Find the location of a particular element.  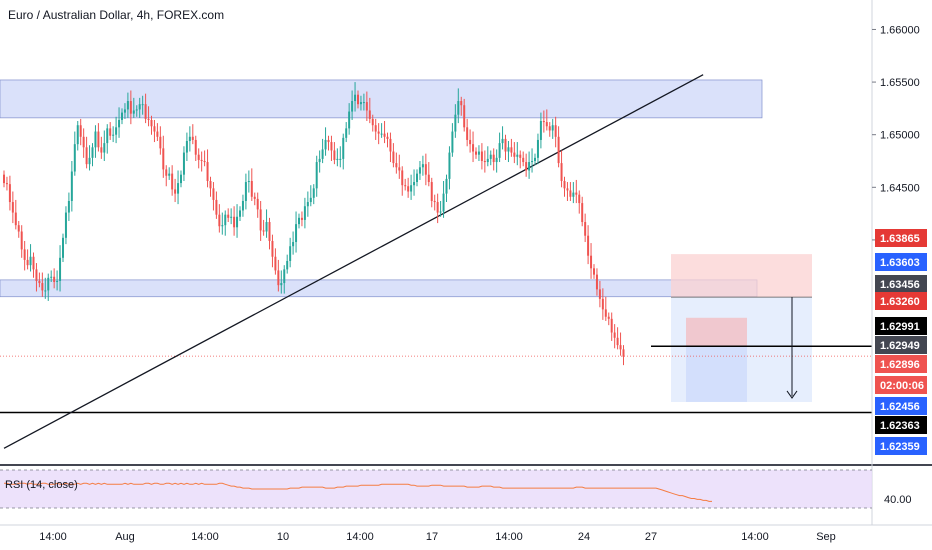

price-tag-label: 1.62456 is located at coordinates (900, 407).